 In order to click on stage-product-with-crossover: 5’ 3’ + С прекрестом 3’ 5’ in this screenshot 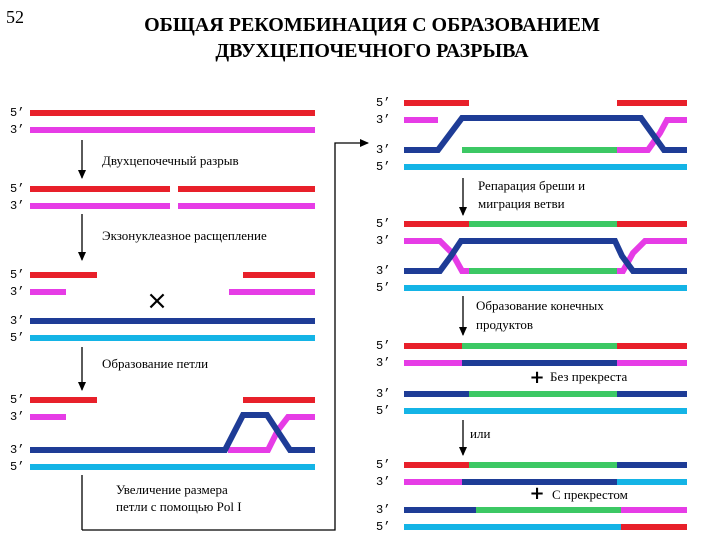, I will do `click(531, 496)`.